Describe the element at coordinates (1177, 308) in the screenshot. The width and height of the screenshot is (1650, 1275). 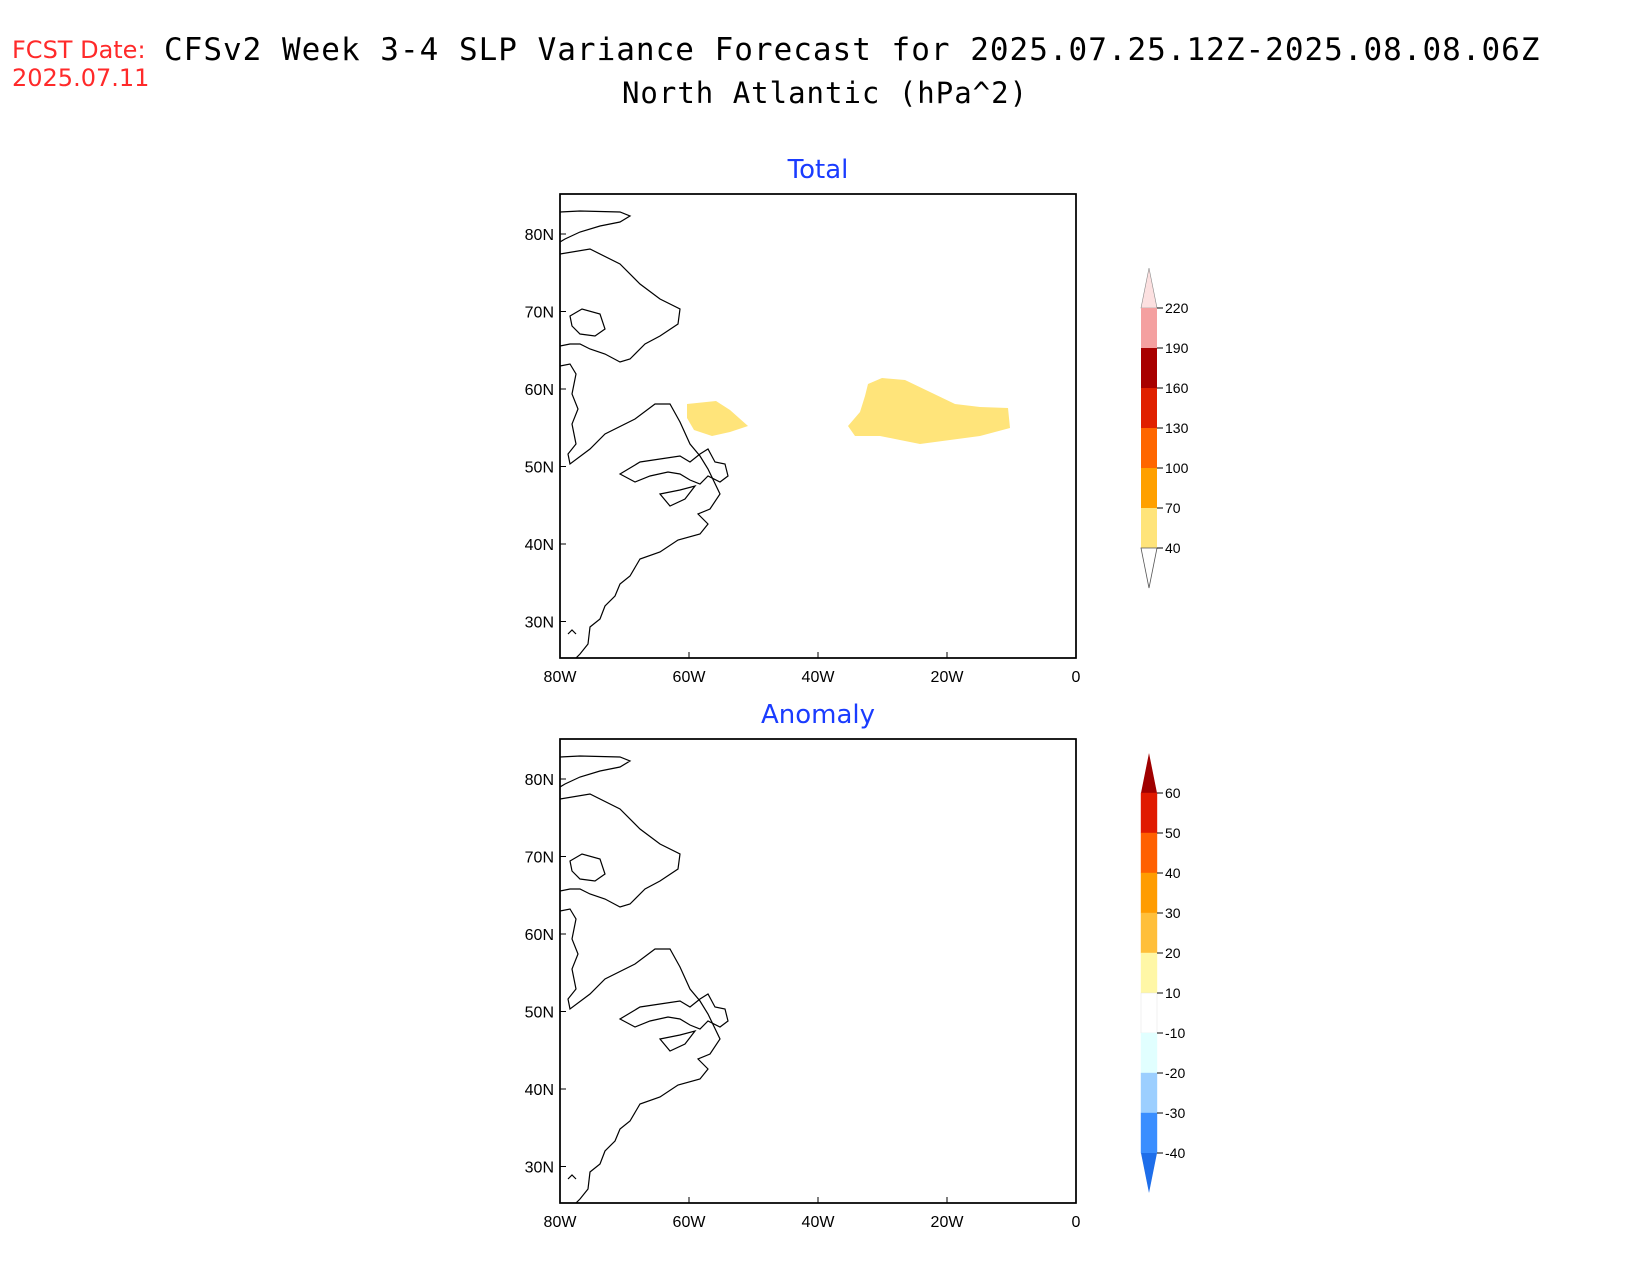
I see `colorbar-label: 220` at that location.